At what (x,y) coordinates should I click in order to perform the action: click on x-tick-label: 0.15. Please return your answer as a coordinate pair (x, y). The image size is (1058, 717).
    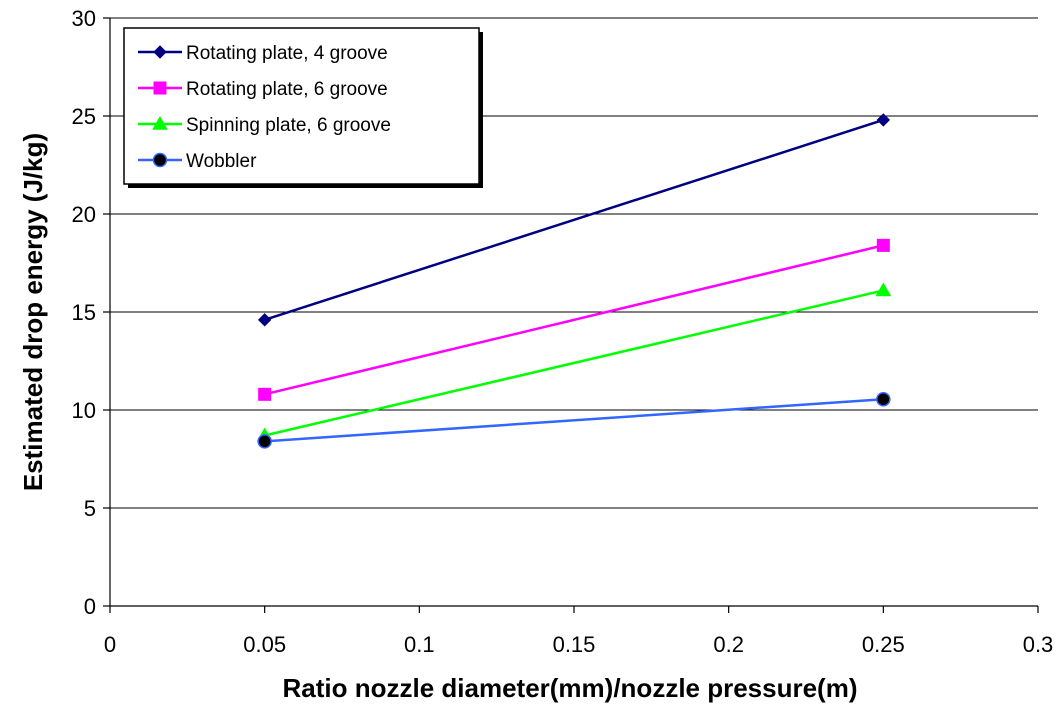
    Looking at the image, I should click on (574, 644).